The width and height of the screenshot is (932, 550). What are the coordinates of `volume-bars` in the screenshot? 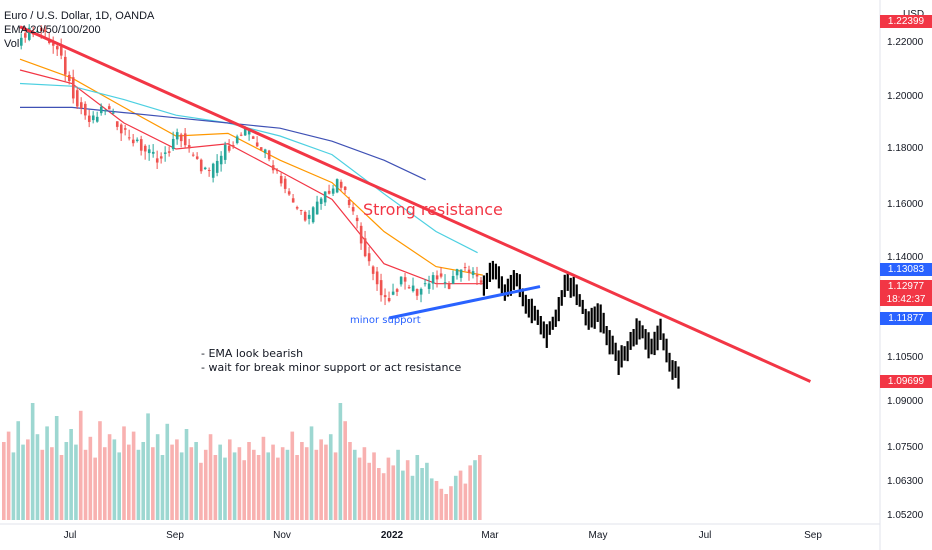 It's located at (242, 461).